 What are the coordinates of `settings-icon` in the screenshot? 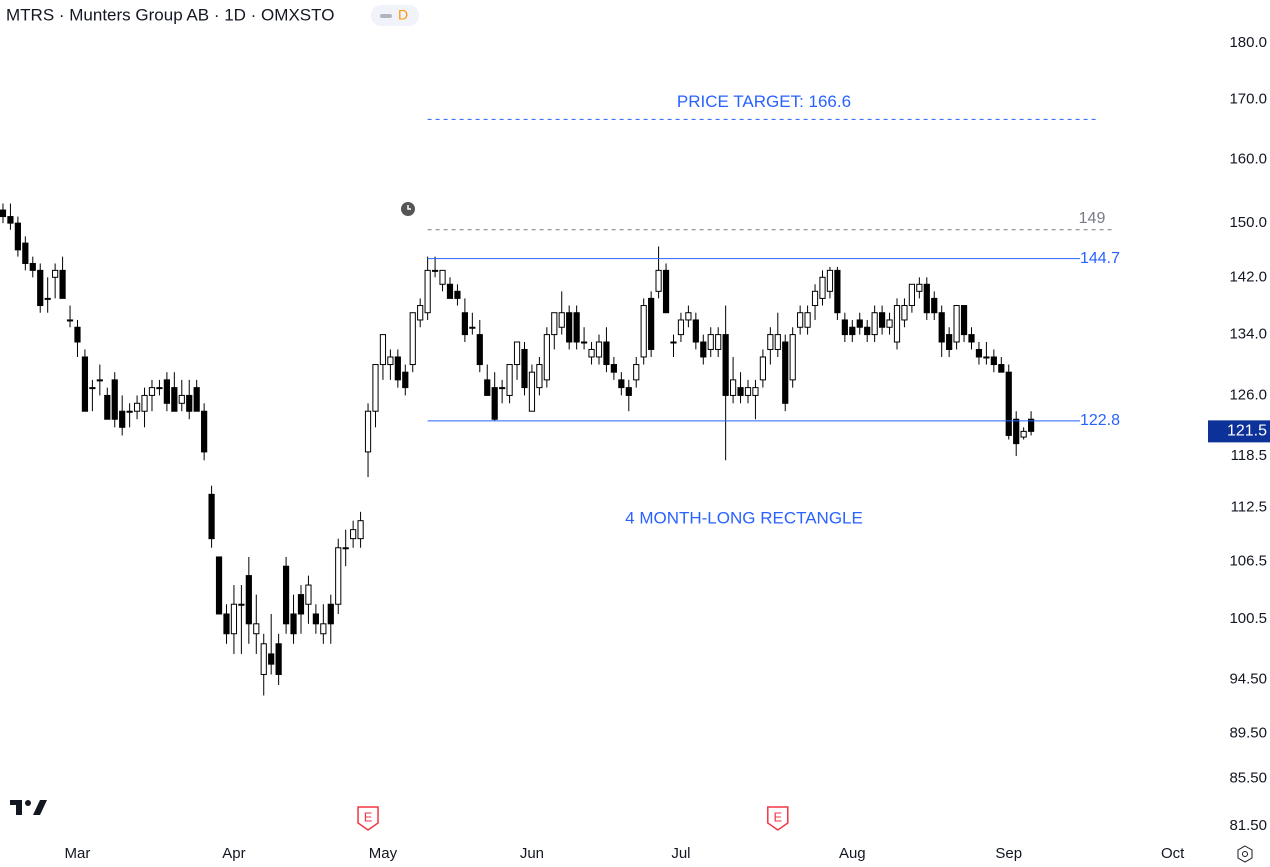 It's located at (1245, 854).